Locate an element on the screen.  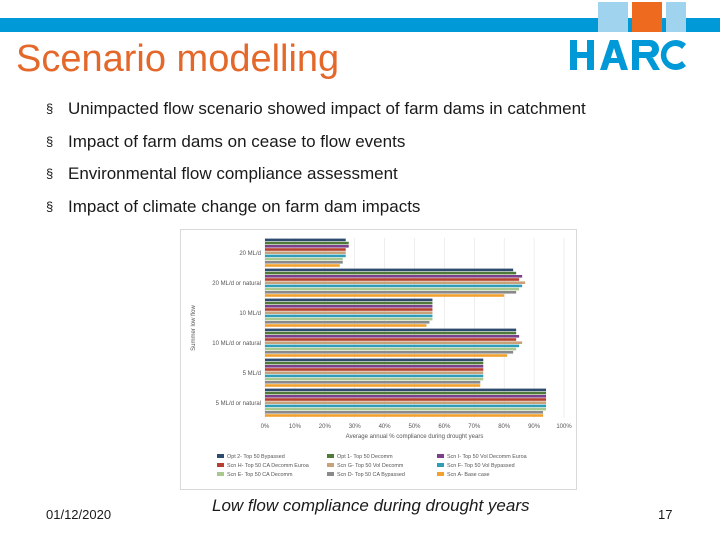
legend-label: Scn E- Top 50 CA Decomm is located at coordinates (260, 475).